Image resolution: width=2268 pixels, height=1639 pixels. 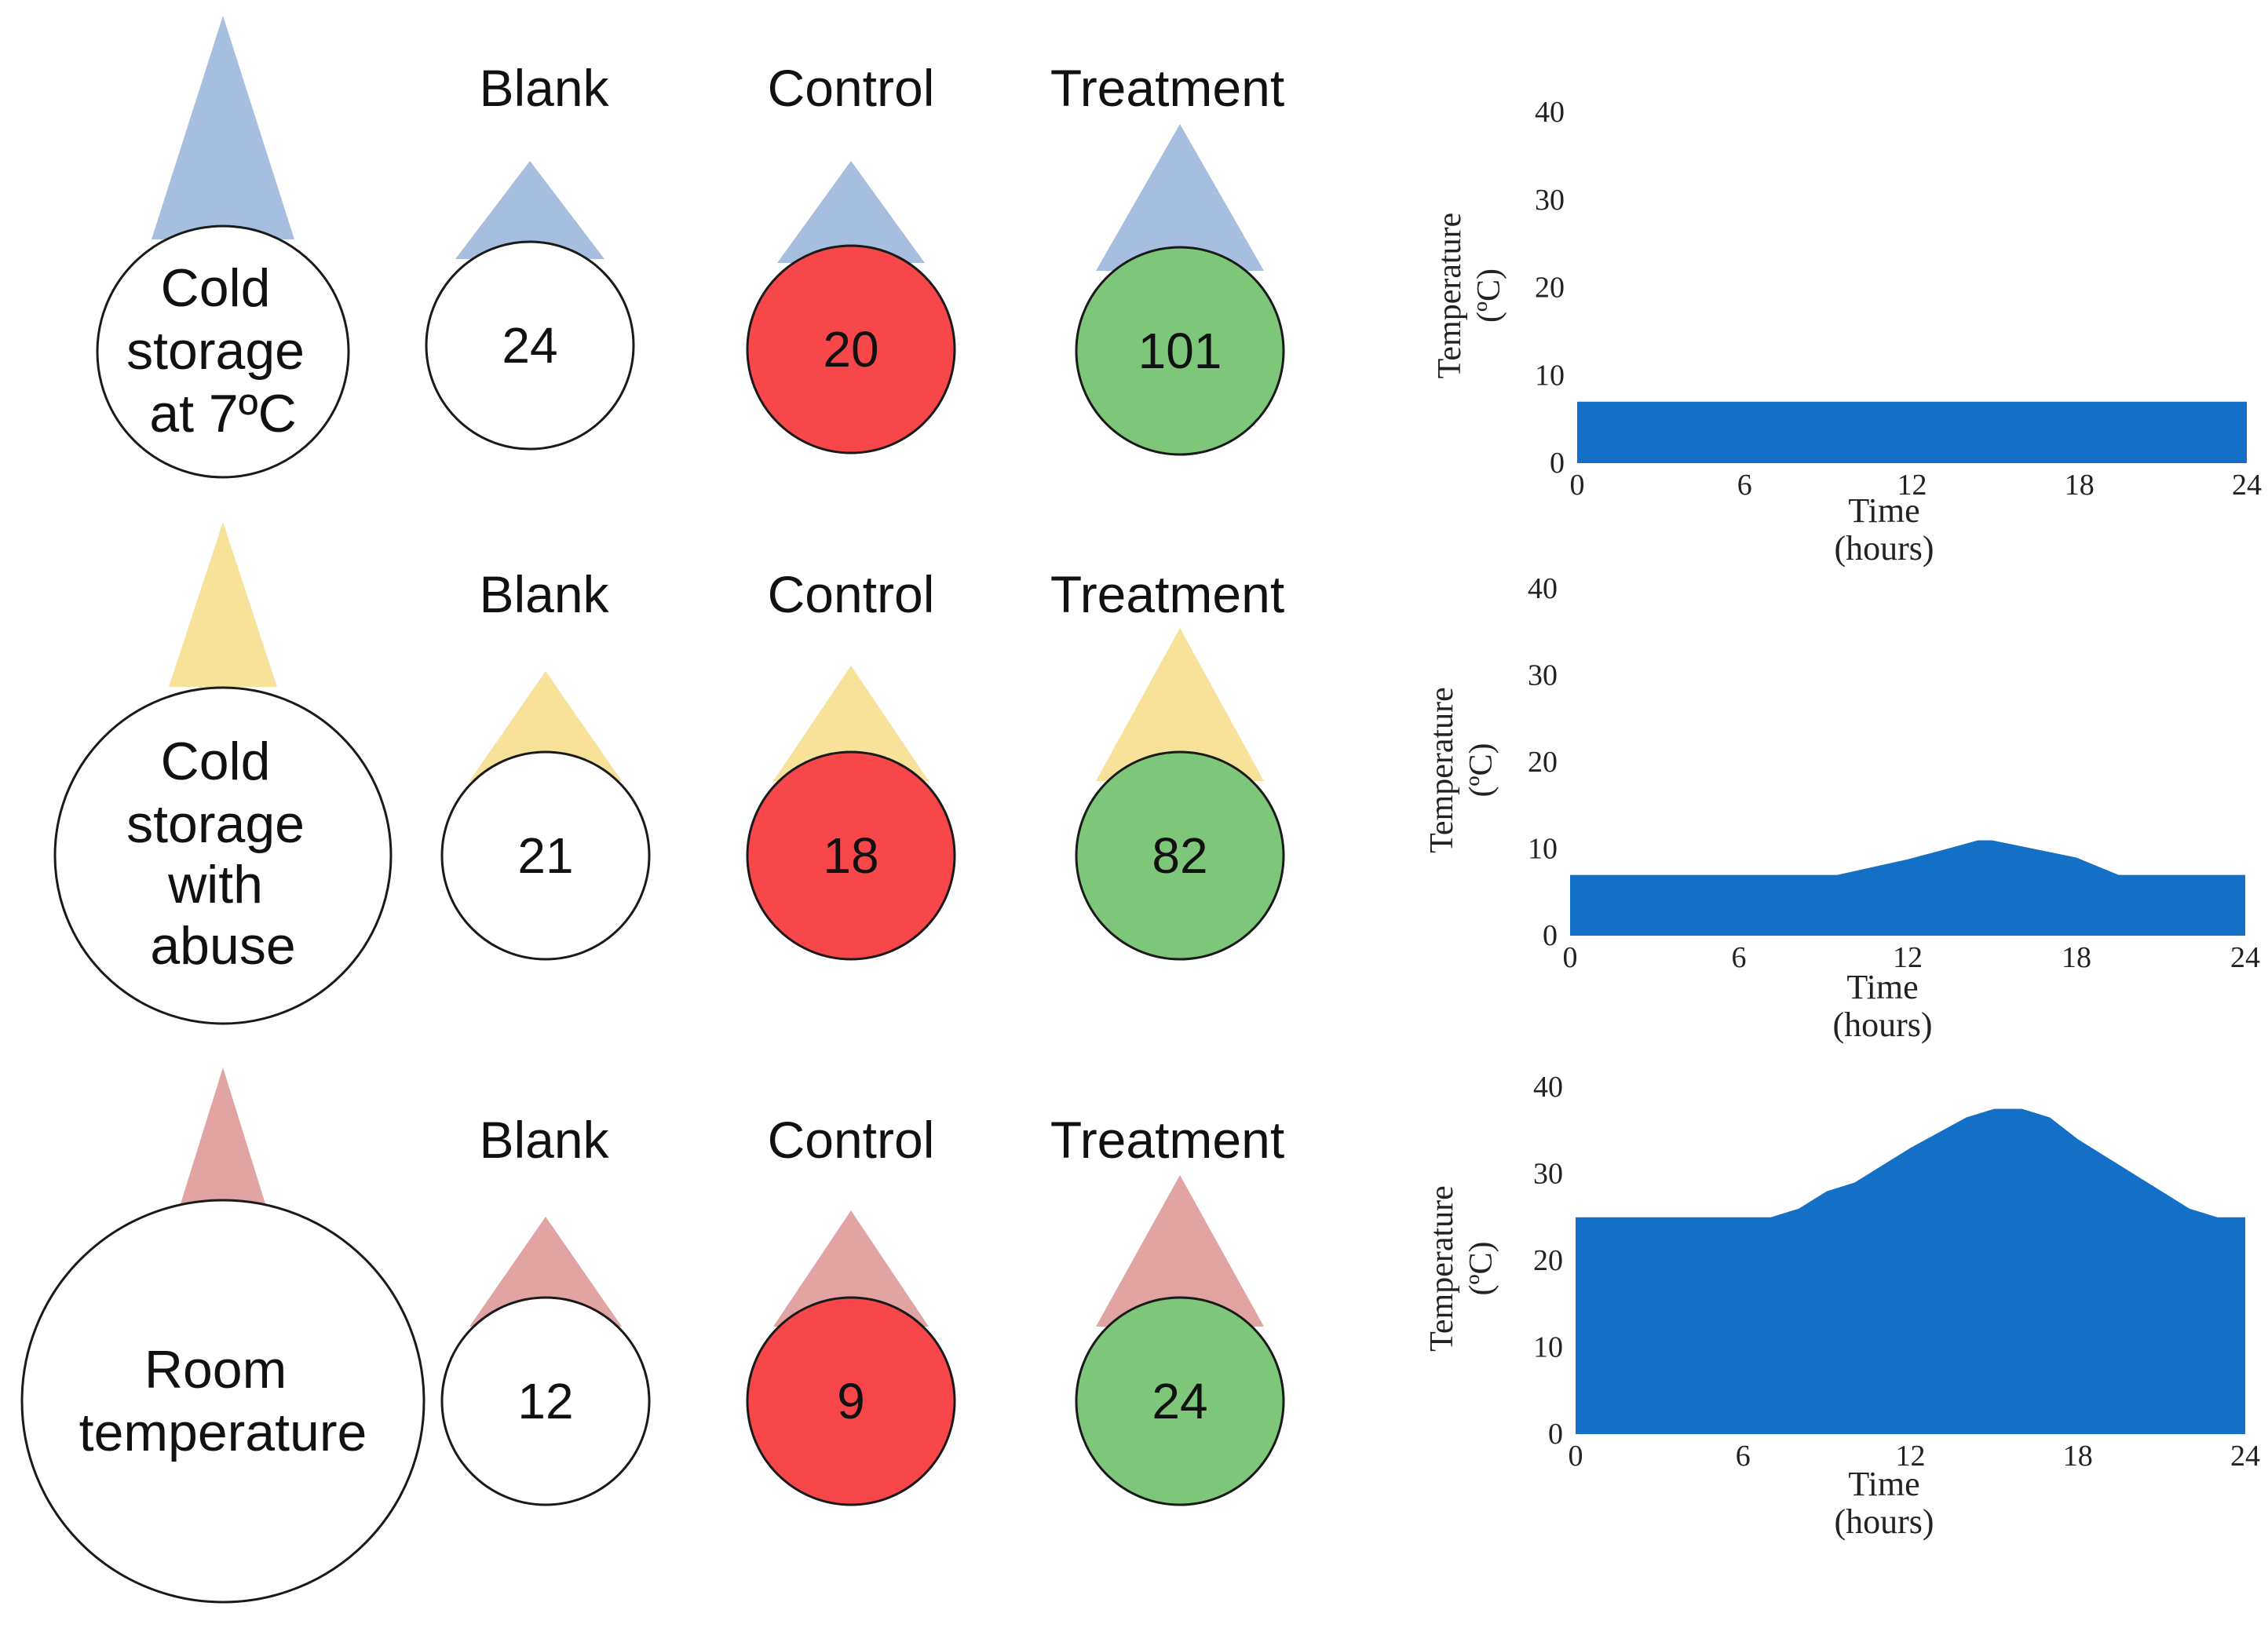 I want to click on blank-sample: 12, so click(x=545, y=1361).